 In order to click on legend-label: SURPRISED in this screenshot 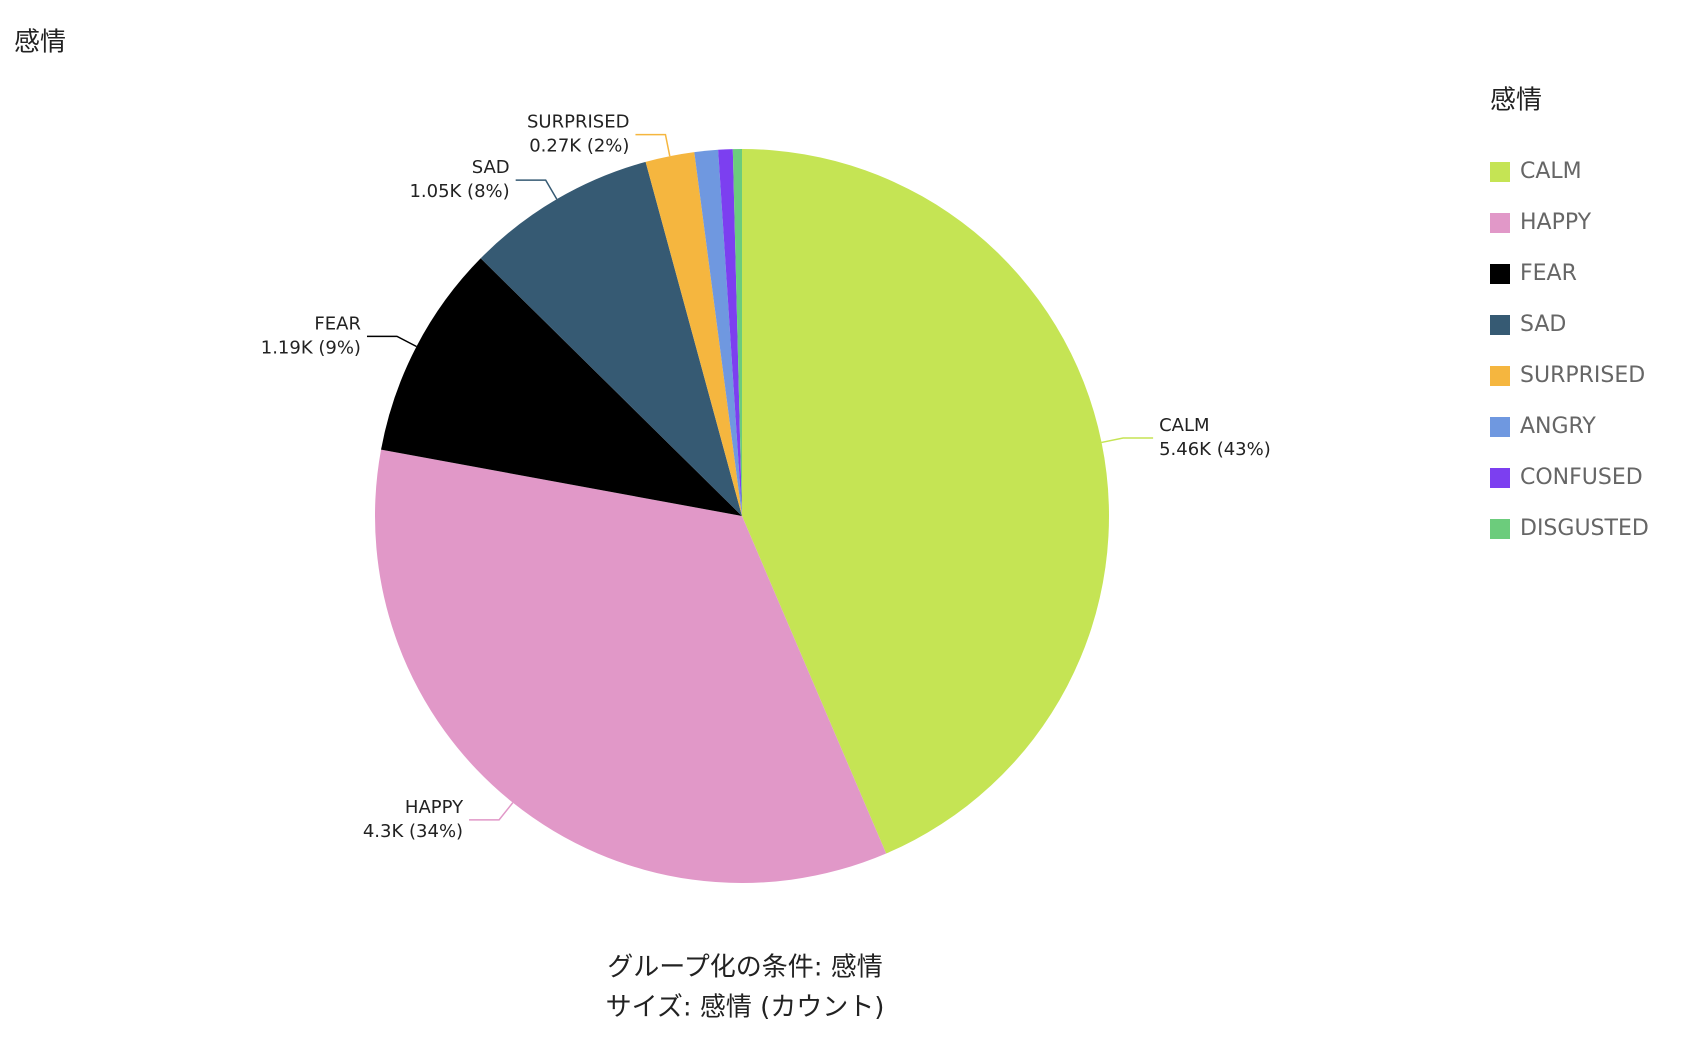, I will do `click(1582, 375)`.